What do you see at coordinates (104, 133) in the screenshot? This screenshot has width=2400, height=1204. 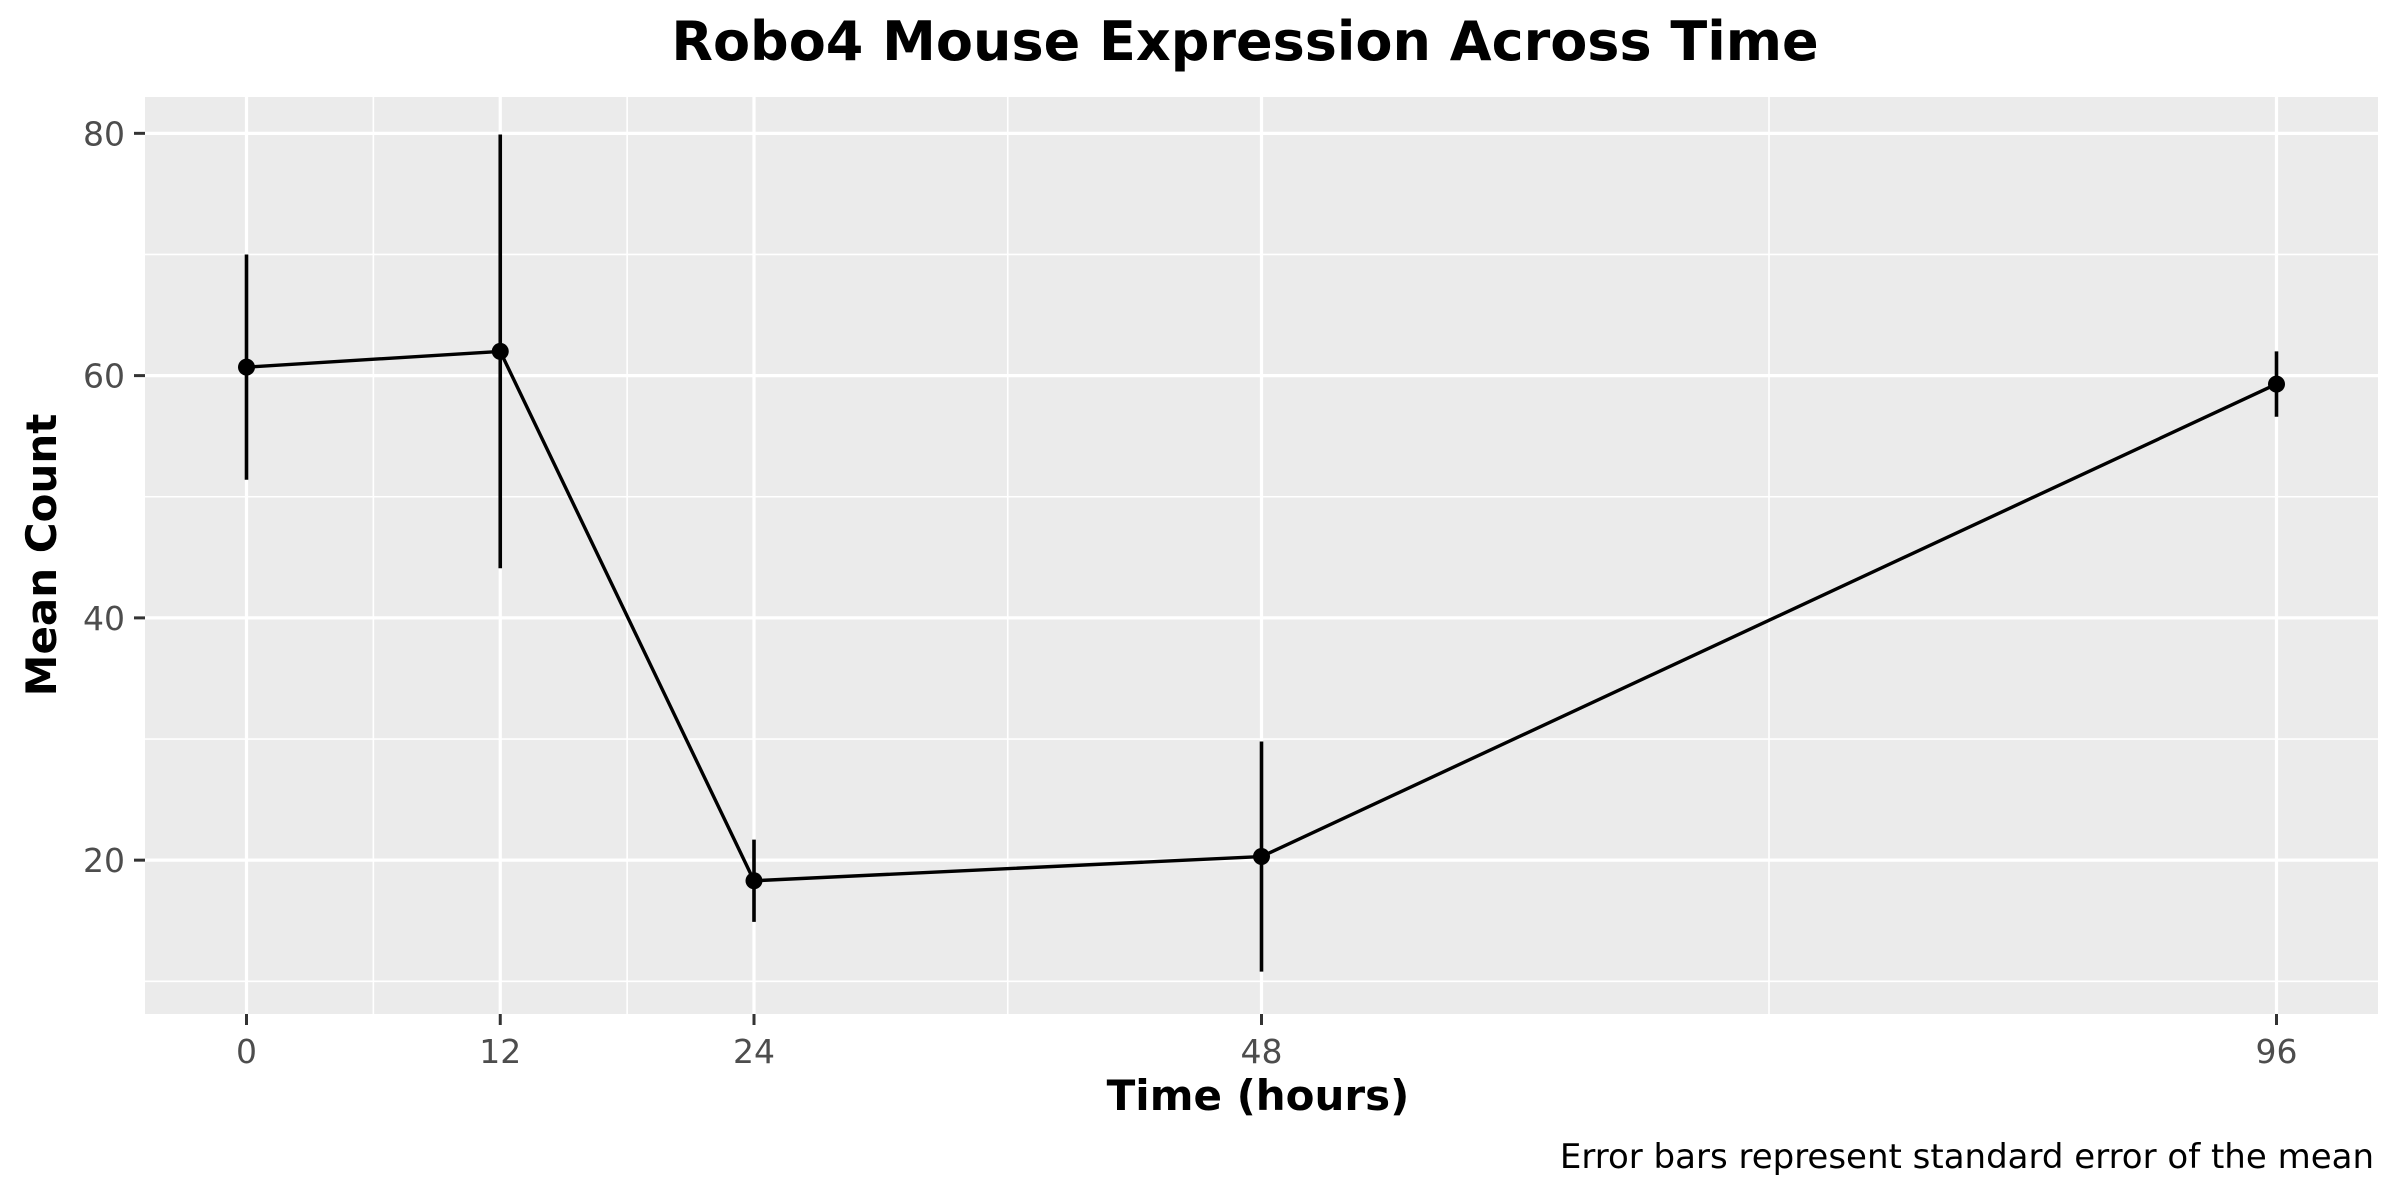 I see `y-tick-label: 80` at bounding box center [104, 133].